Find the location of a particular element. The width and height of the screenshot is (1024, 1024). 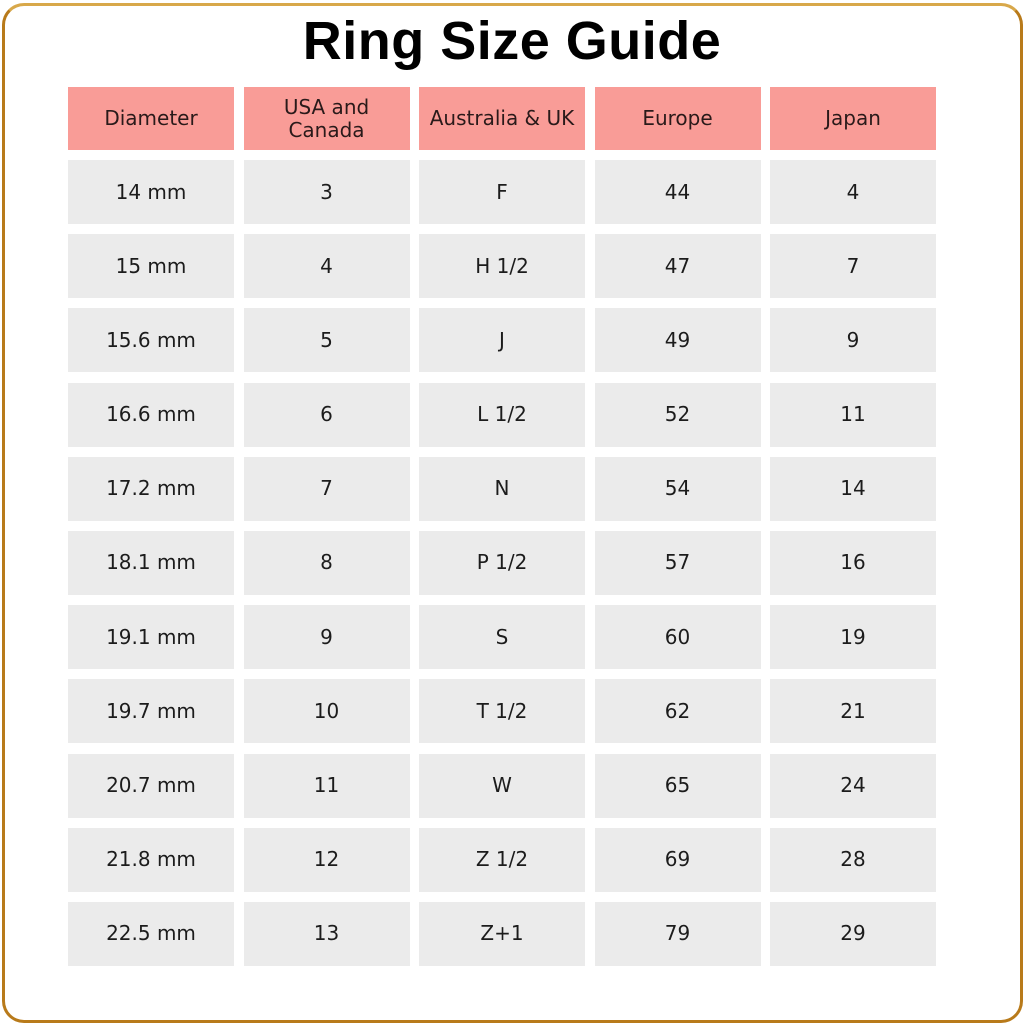

cell-japan: 16 is located at coordinates (853, 562).